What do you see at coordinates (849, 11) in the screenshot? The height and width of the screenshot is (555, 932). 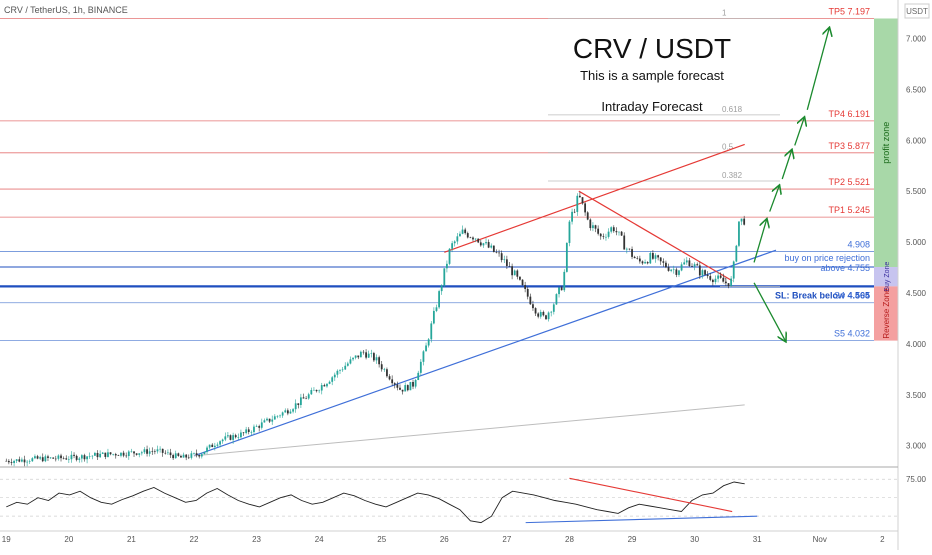 I see `price-level-label: TP5 7.197` at bounding box center [849, 11].